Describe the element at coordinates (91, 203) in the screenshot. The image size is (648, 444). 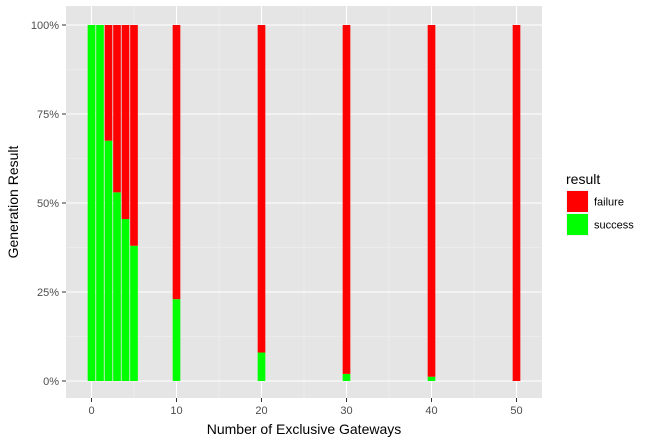
I see `bar-success-x0` at that location.